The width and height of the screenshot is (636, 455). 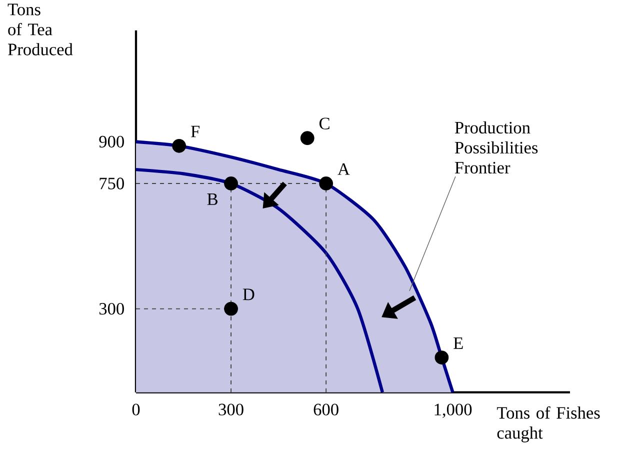 I want to click on x-axis-title: Tons of Fishes caught, so click(x=548, y=424).